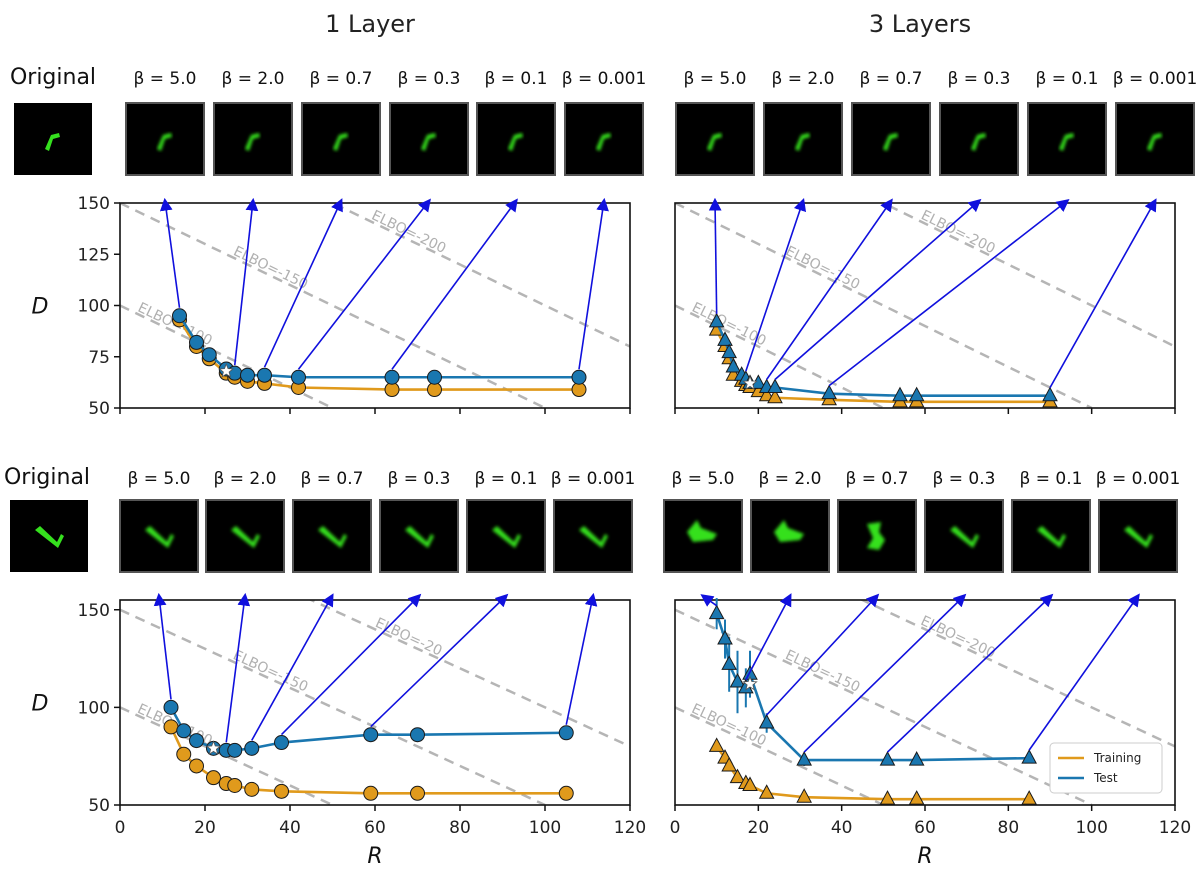 The height and width of the screenshot is (895, 1200). What do you see at coordinates (99, 806) in the screenshot?
I see `ytick-label-bottom-left-50: 50` at bounding box center [99, 806].